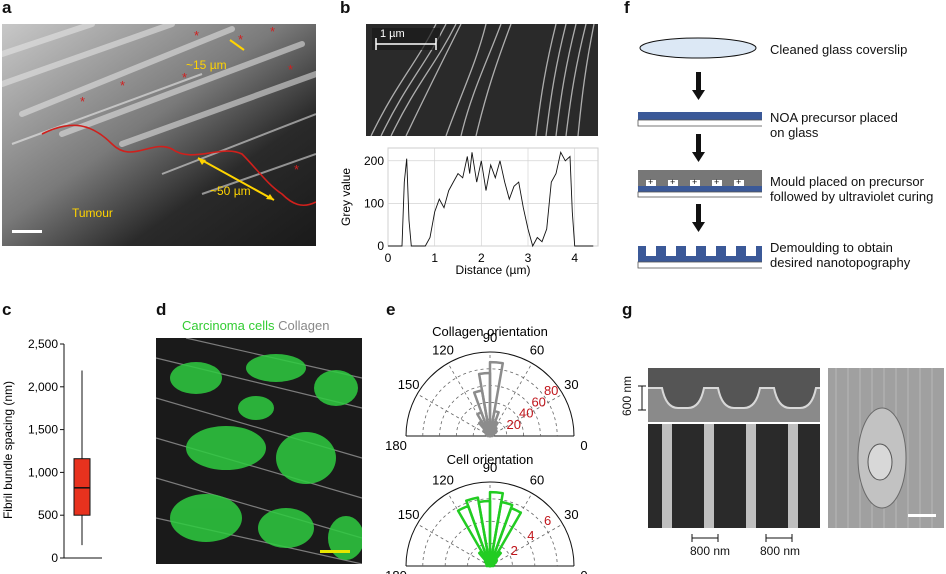 This screenshot has height=574, width=946. Describe the element at coordinates (493, 270) in the screenshot. I see `profile-x-axis-label: Distance (µm)` at that location.